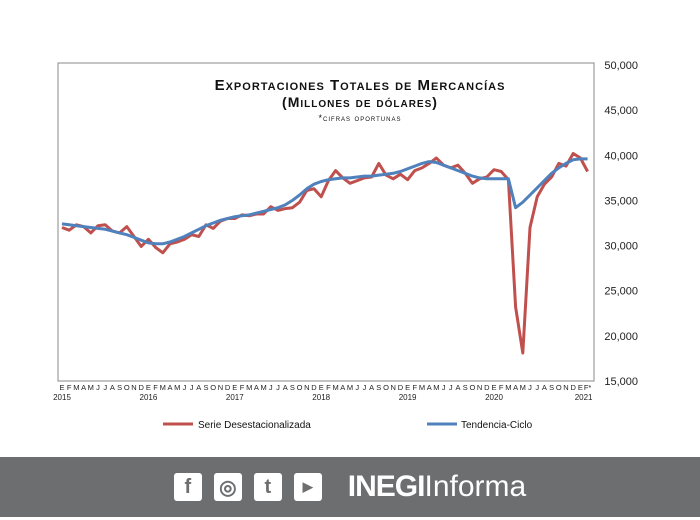 The height and width of the screenshot is (520, 700). What do you see at coordinates (494, 397) in the screenshot?
I see `x-year-label: 2020` at bounding box center [494, 397].